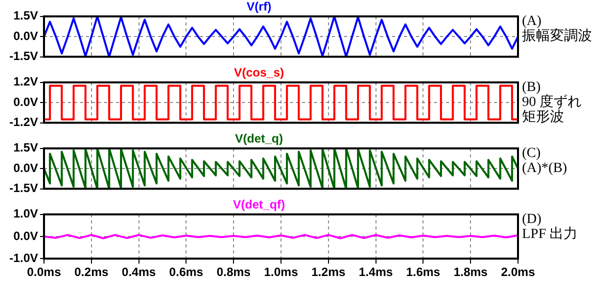 The height and width of the screenshot is (282, 598). What do you see at coordinates (423, 272) in the screenshot?
I see `x-tick-label: 1.6ms` at bounding box center [423, 272].